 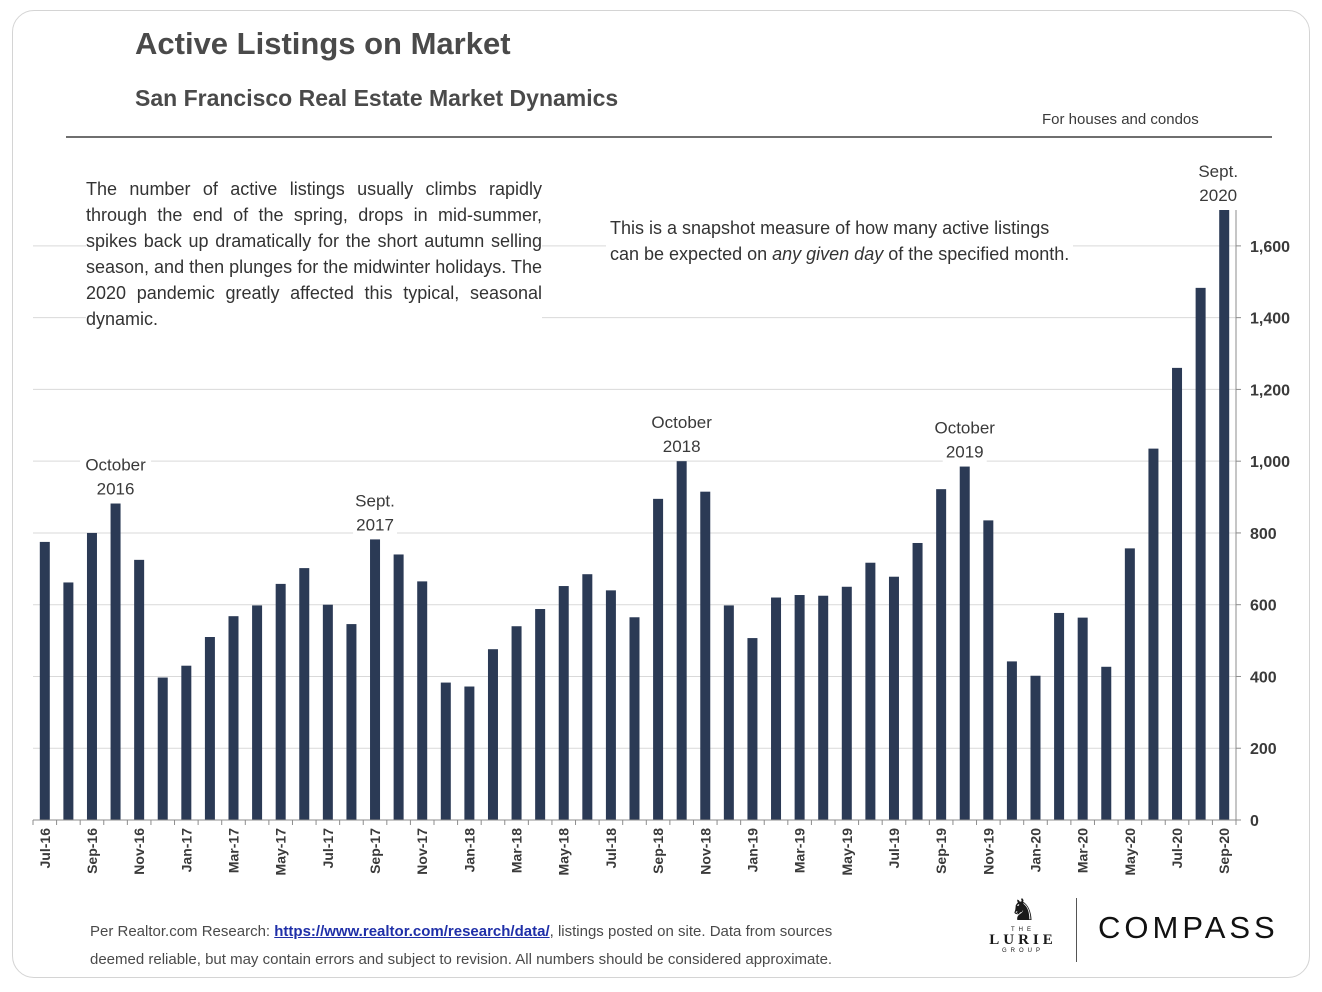 What do you see at coordinates (988, 851) in the screenshot?
I see `x-tick-label: Nov-19` at bounding box center [988, 851].